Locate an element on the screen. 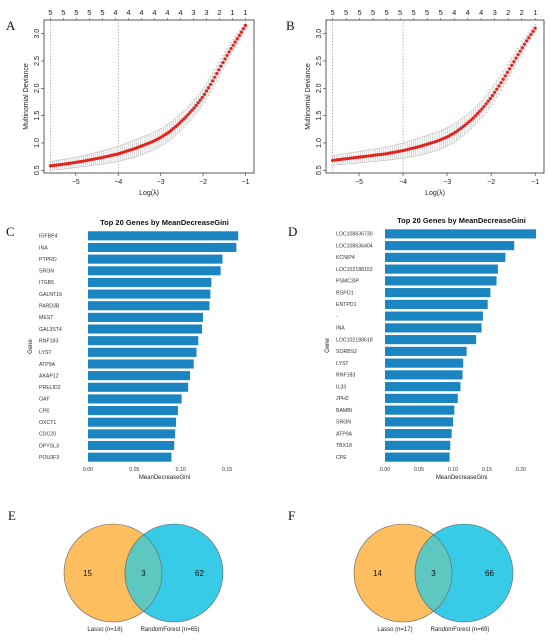 The image size is (550, 640). panel-letter-c: C is located at coordinates (10, 231).